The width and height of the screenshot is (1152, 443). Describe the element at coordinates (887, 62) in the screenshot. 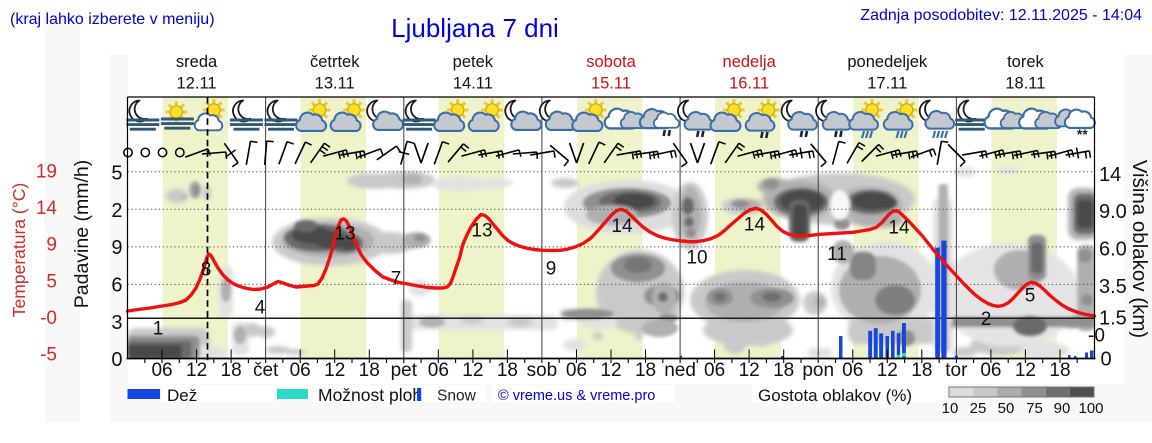

I see `svg-text: ponedeljek` at that location.